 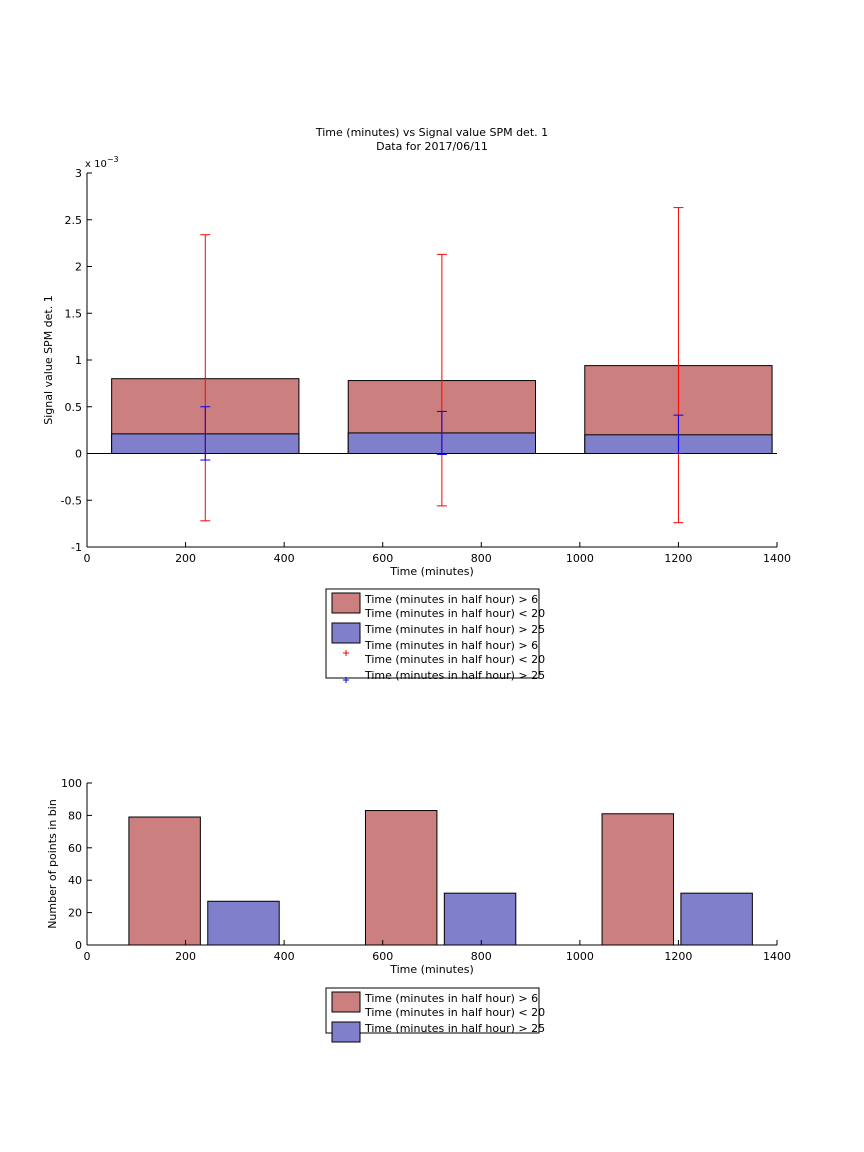 I want to click on y-axis-label: Number of points in bin, so click(x=52, y=864).